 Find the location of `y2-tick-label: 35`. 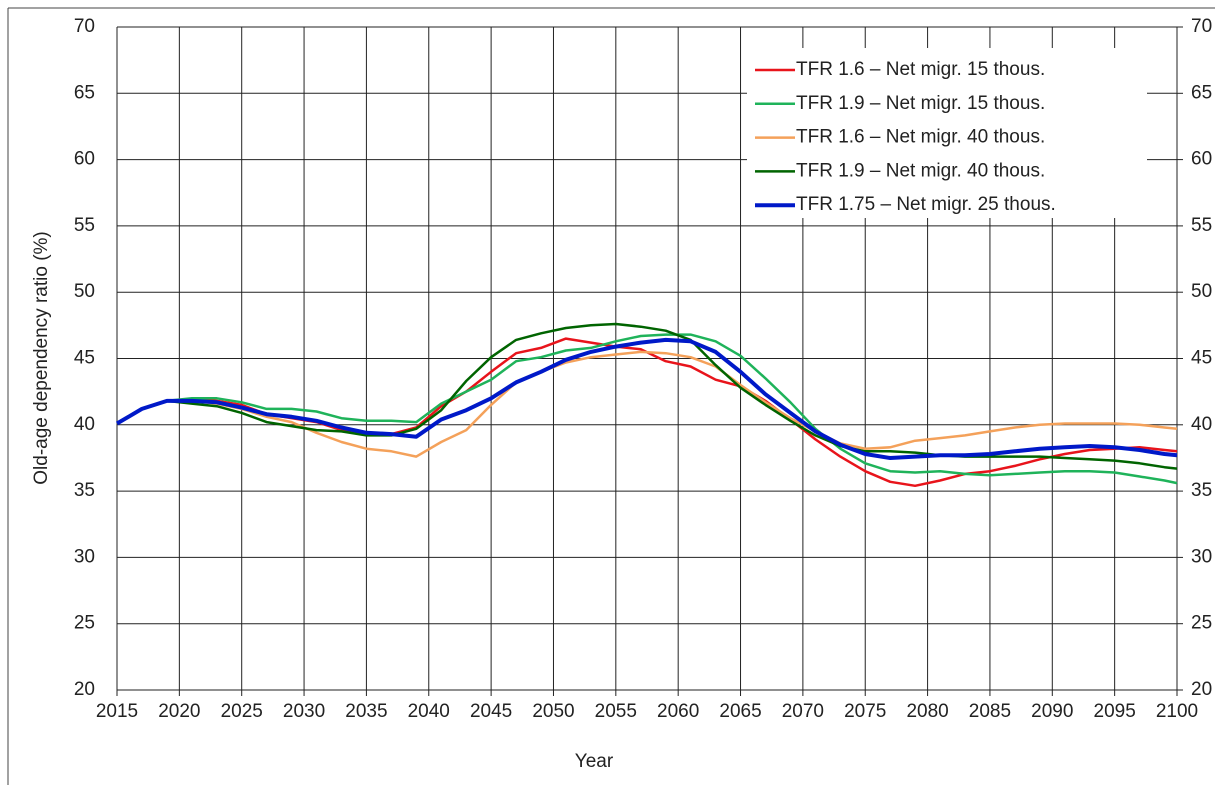

y2-tick-label: 35 is located at coordinates (1201, 490).